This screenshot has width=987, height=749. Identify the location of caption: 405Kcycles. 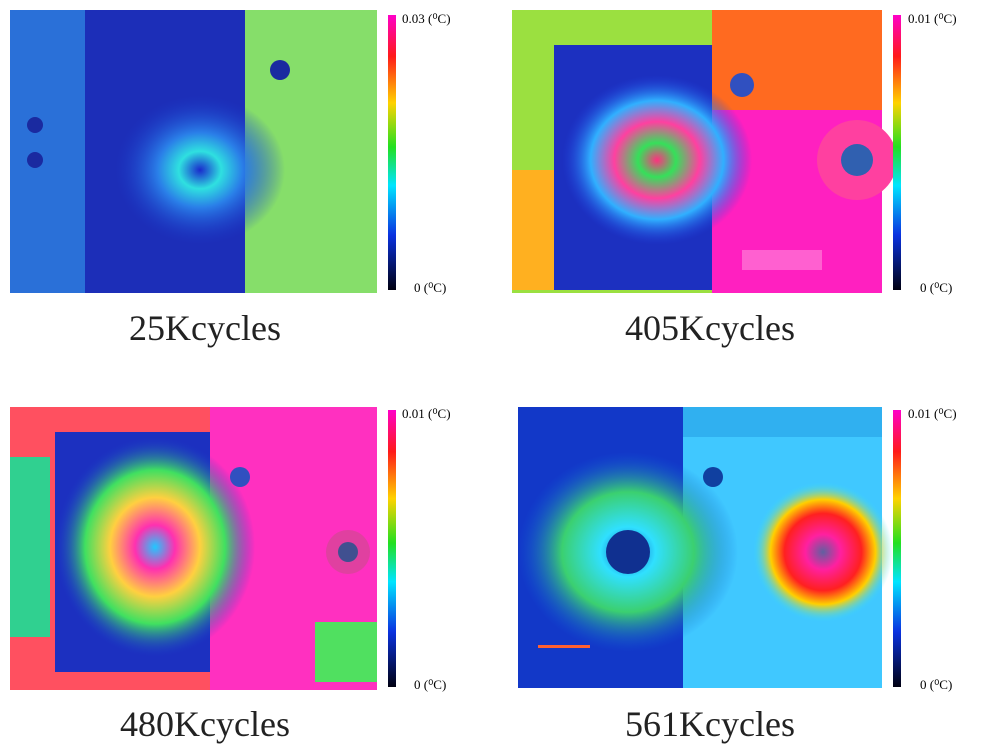
(710, 328).